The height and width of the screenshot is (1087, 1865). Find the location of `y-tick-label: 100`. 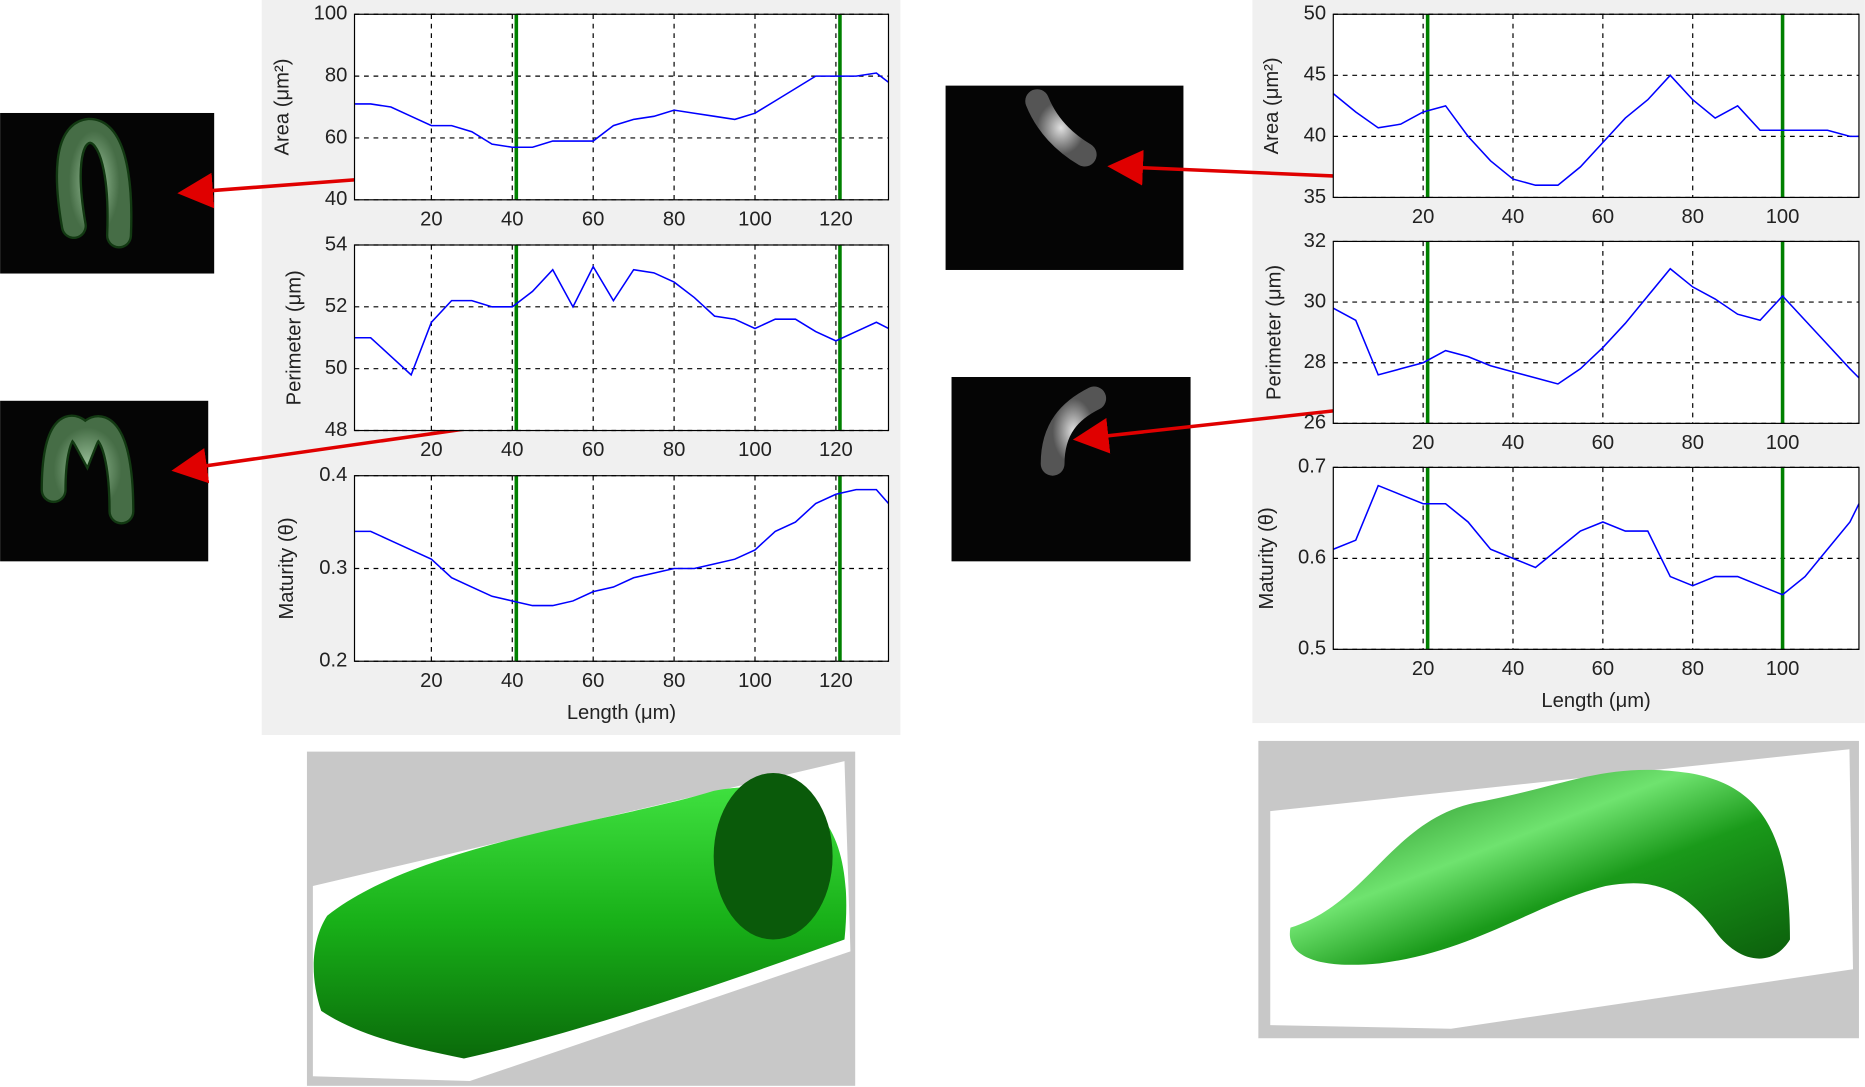

y-tick-label: 100 is located at coordinates (331, 14).